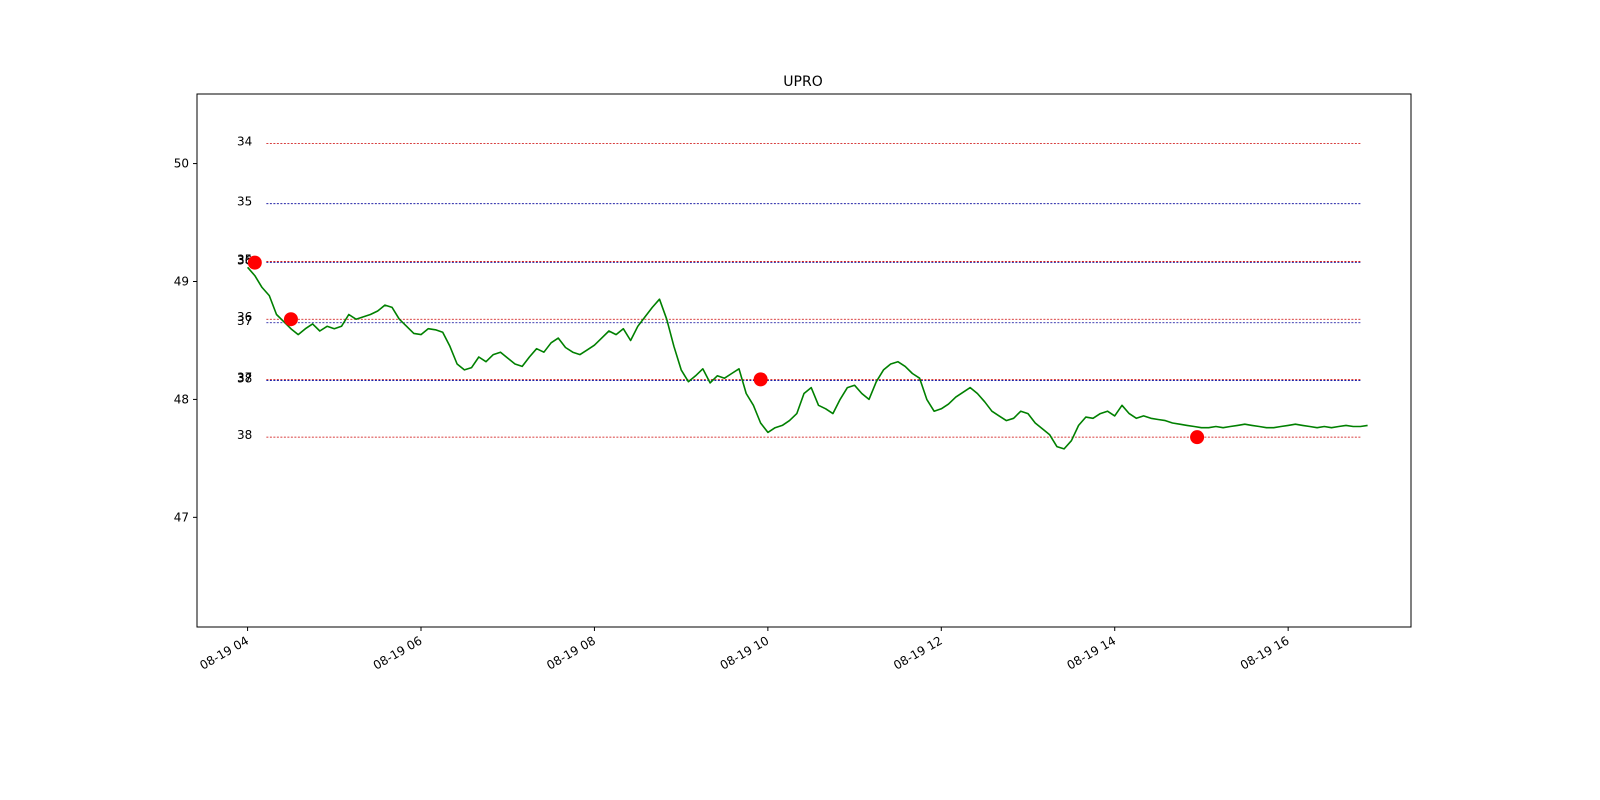 The image size is (1600, 800). Describe the element at coordinates (244, 202) in the screenshot. I see `level-label: 35` at that location.